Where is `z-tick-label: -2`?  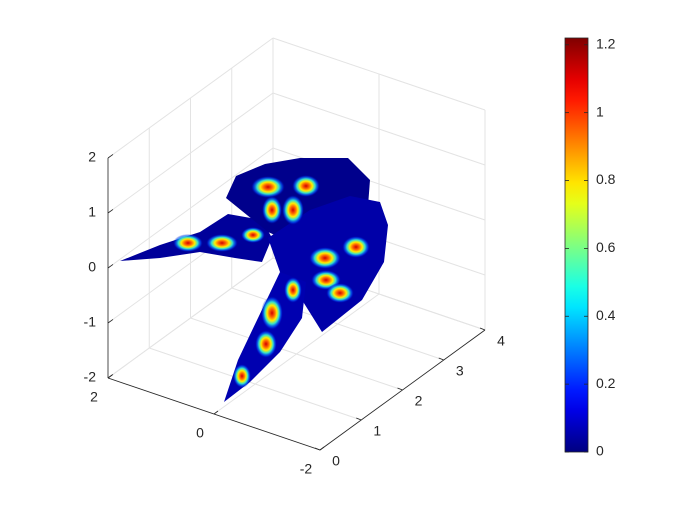 z-tick-label: -2 is located at coordinates (90, 377).